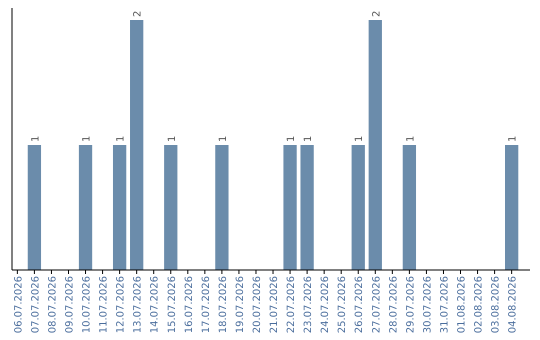  Describe the element at coordinates (444, 305) in the screenshot. I see `x-tick-label: 31.07.2026` at that location.